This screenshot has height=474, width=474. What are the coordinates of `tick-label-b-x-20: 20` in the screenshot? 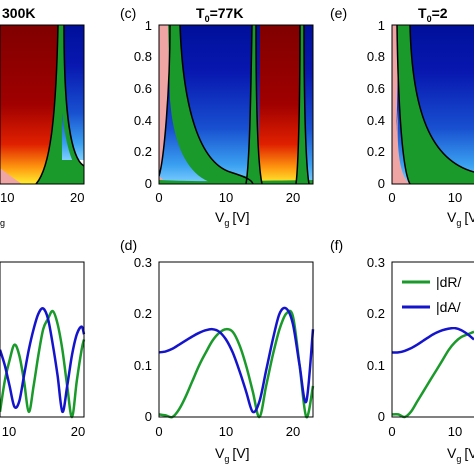 It's located at (78, 431).